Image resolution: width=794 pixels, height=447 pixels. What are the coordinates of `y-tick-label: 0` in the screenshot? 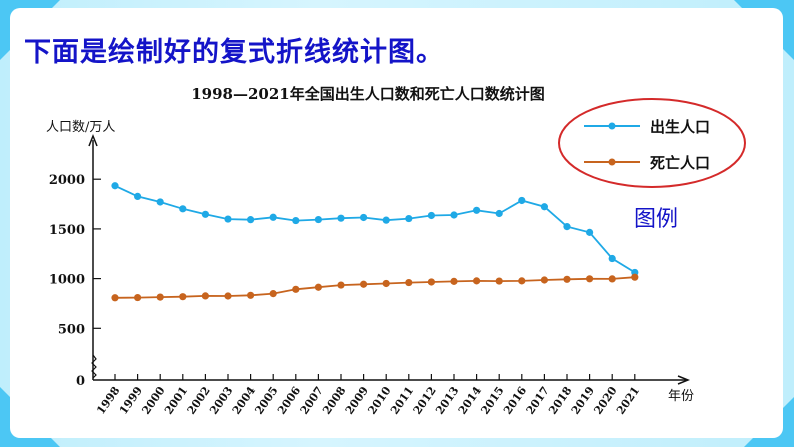 It's located at (80, 381).